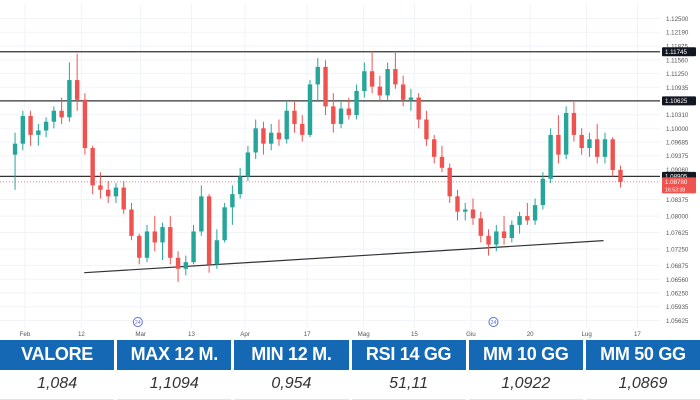  What do you see at coordinates (57, 355) in the screenshot?
I see `stat-header: VALORE` at bounding box center [57, 355].